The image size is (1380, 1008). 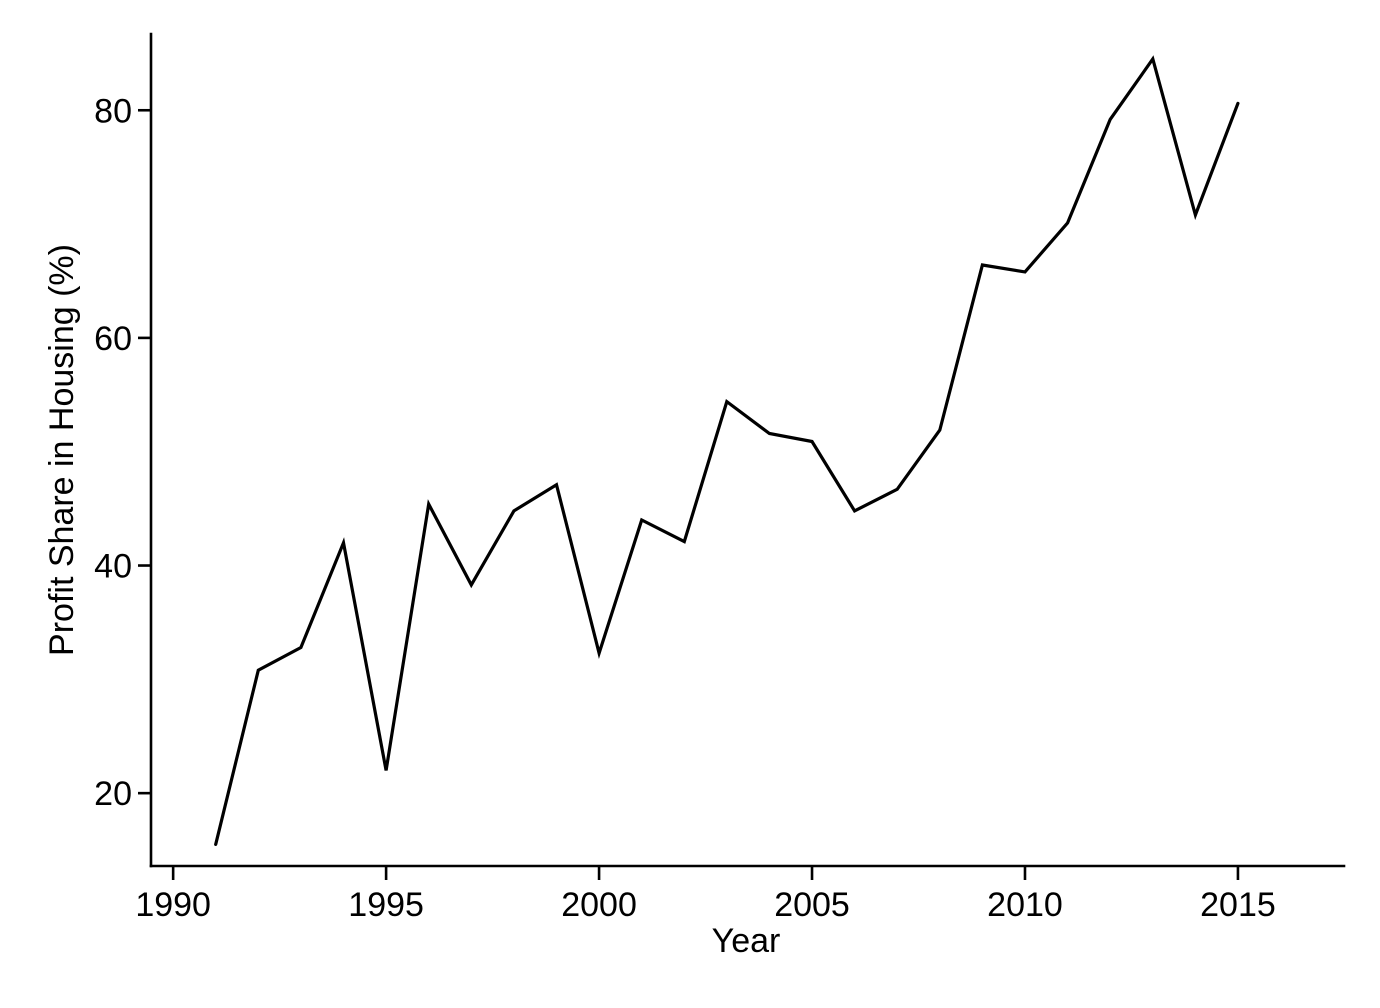 What do you see at coordinates (1238, 905) in the screenshot?
I see `x-tick-label: 2015` at bounding box center [1238, 905].